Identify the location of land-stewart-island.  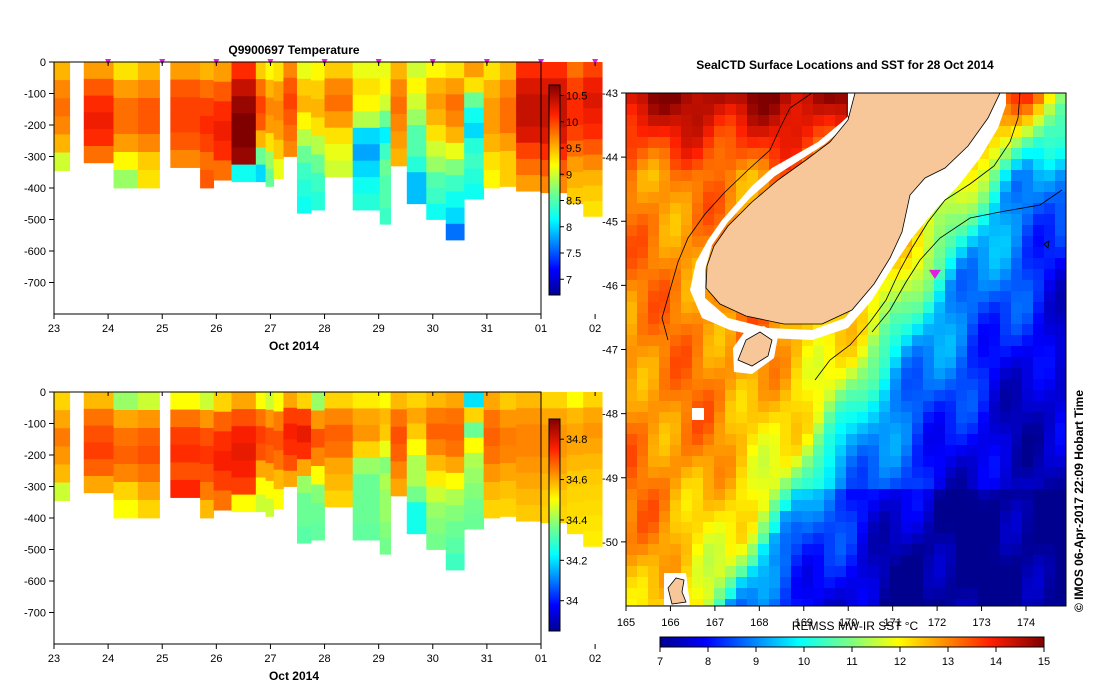
(755, 349).